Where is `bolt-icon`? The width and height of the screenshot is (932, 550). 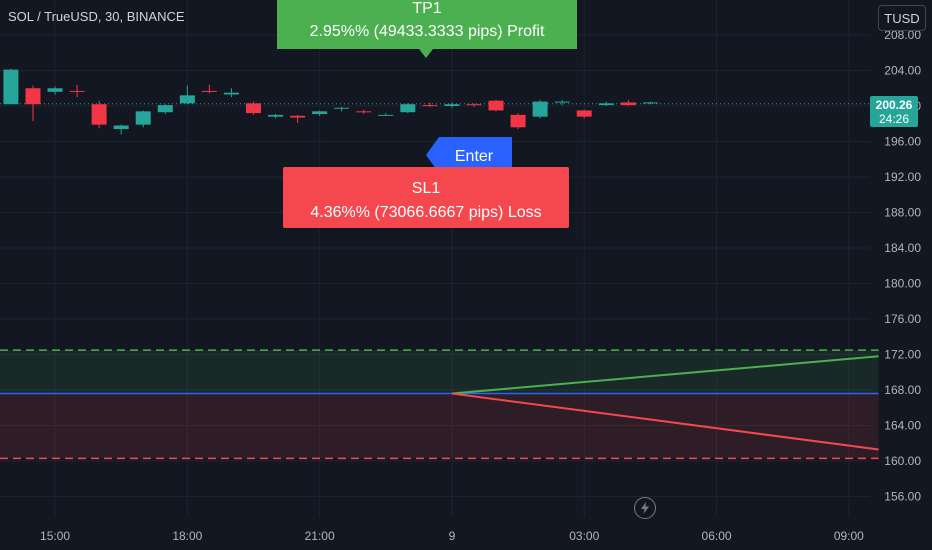 bolt-icon is located at coordinates (645, 508).